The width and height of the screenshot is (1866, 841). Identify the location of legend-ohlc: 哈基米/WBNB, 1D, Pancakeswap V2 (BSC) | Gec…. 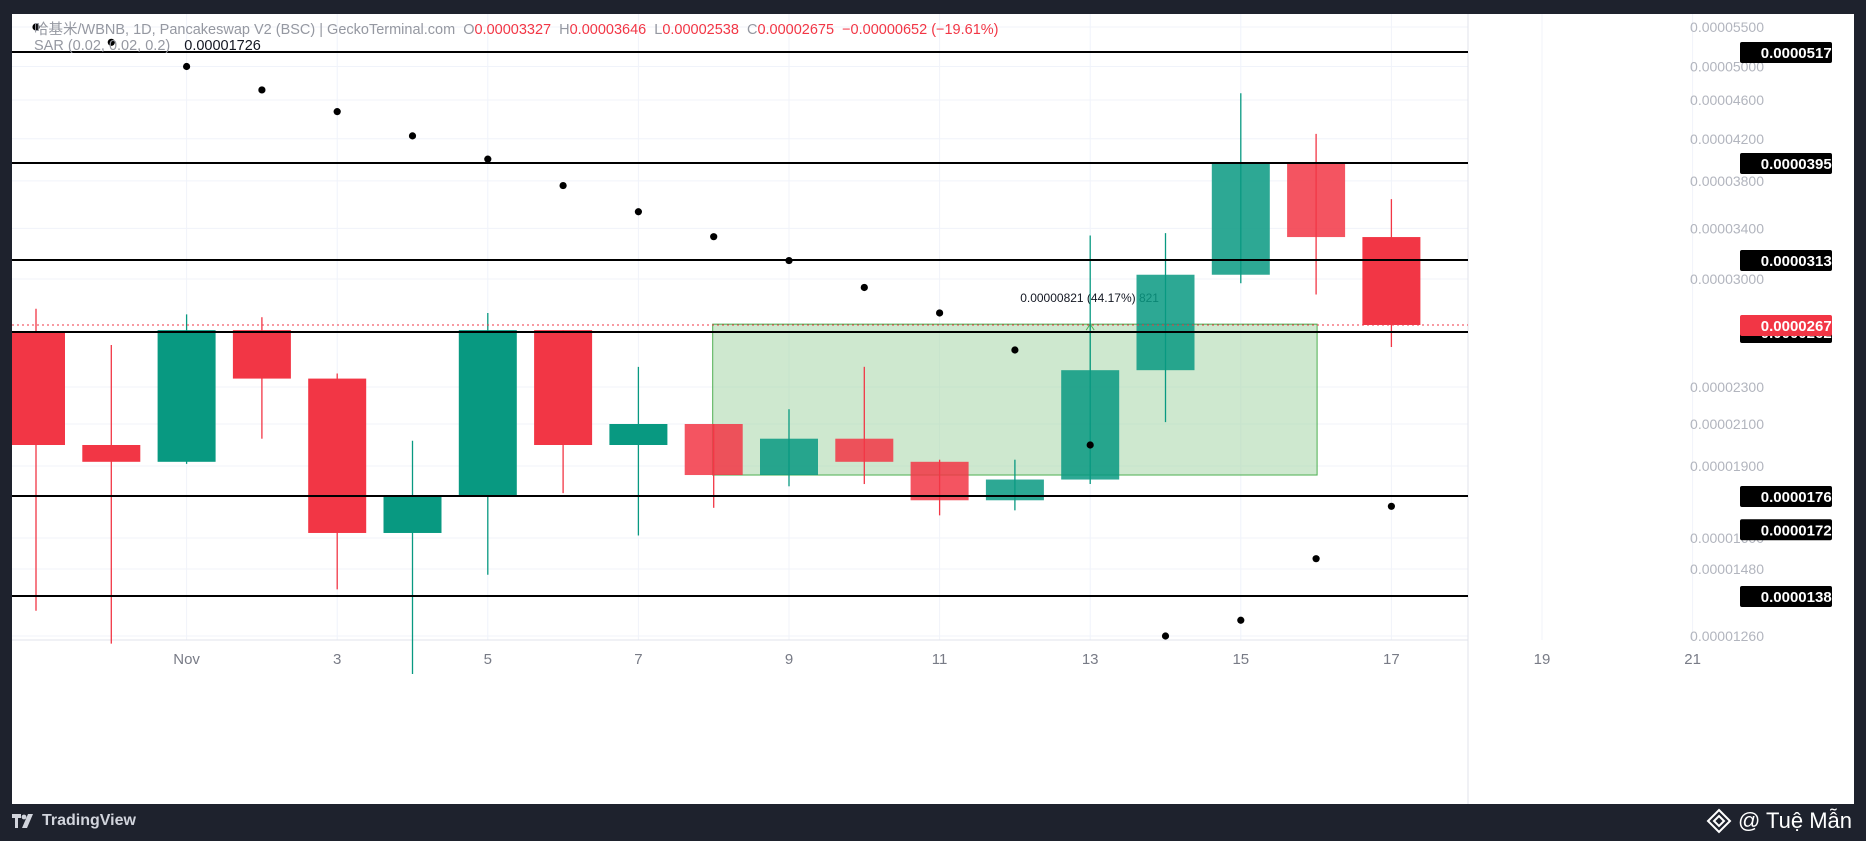
(518, 28).